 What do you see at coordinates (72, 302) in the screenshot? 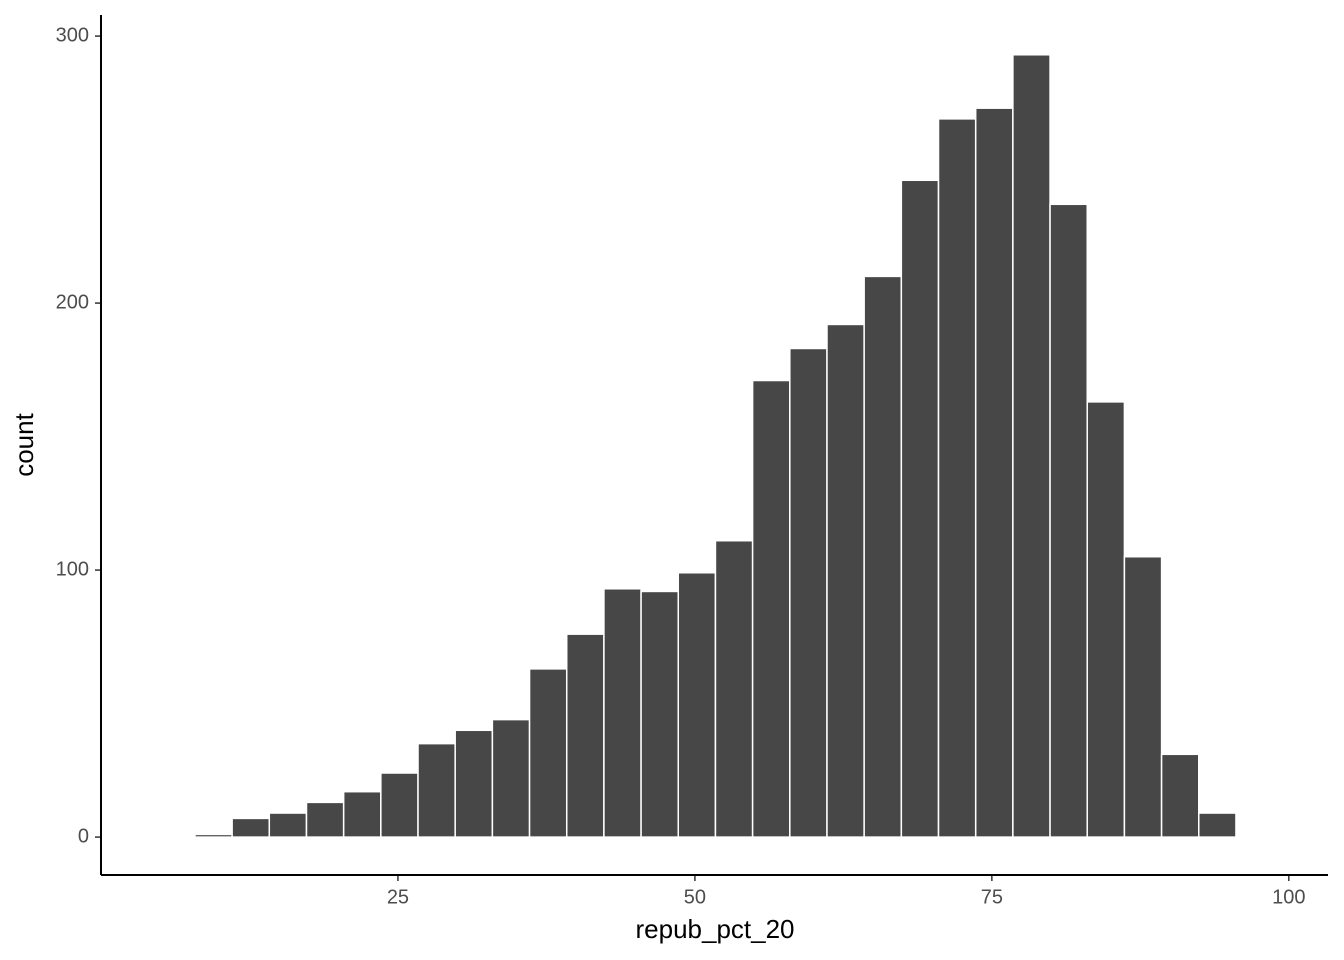
I see `y-tick-label: 200` at bounding box center [72, 302].